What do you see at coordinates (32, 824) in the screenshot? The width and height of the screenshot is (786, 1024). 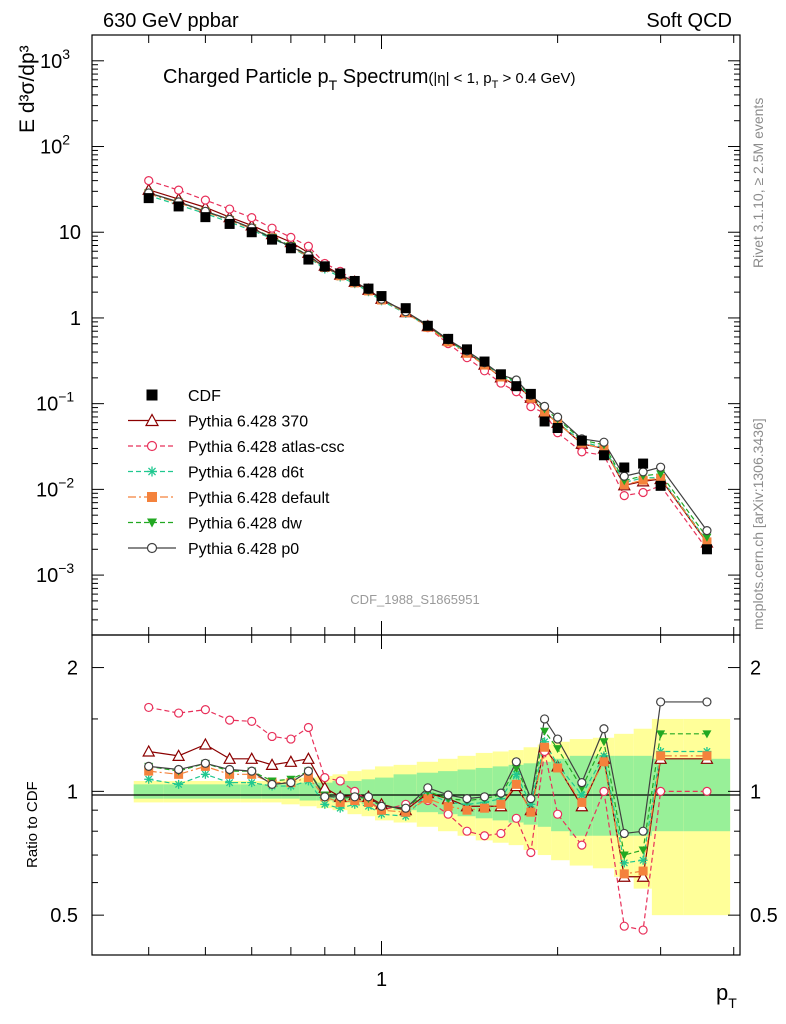 I see `ratio-y-axis-label: Ratio to CDF` at bounding box center [32, 824].